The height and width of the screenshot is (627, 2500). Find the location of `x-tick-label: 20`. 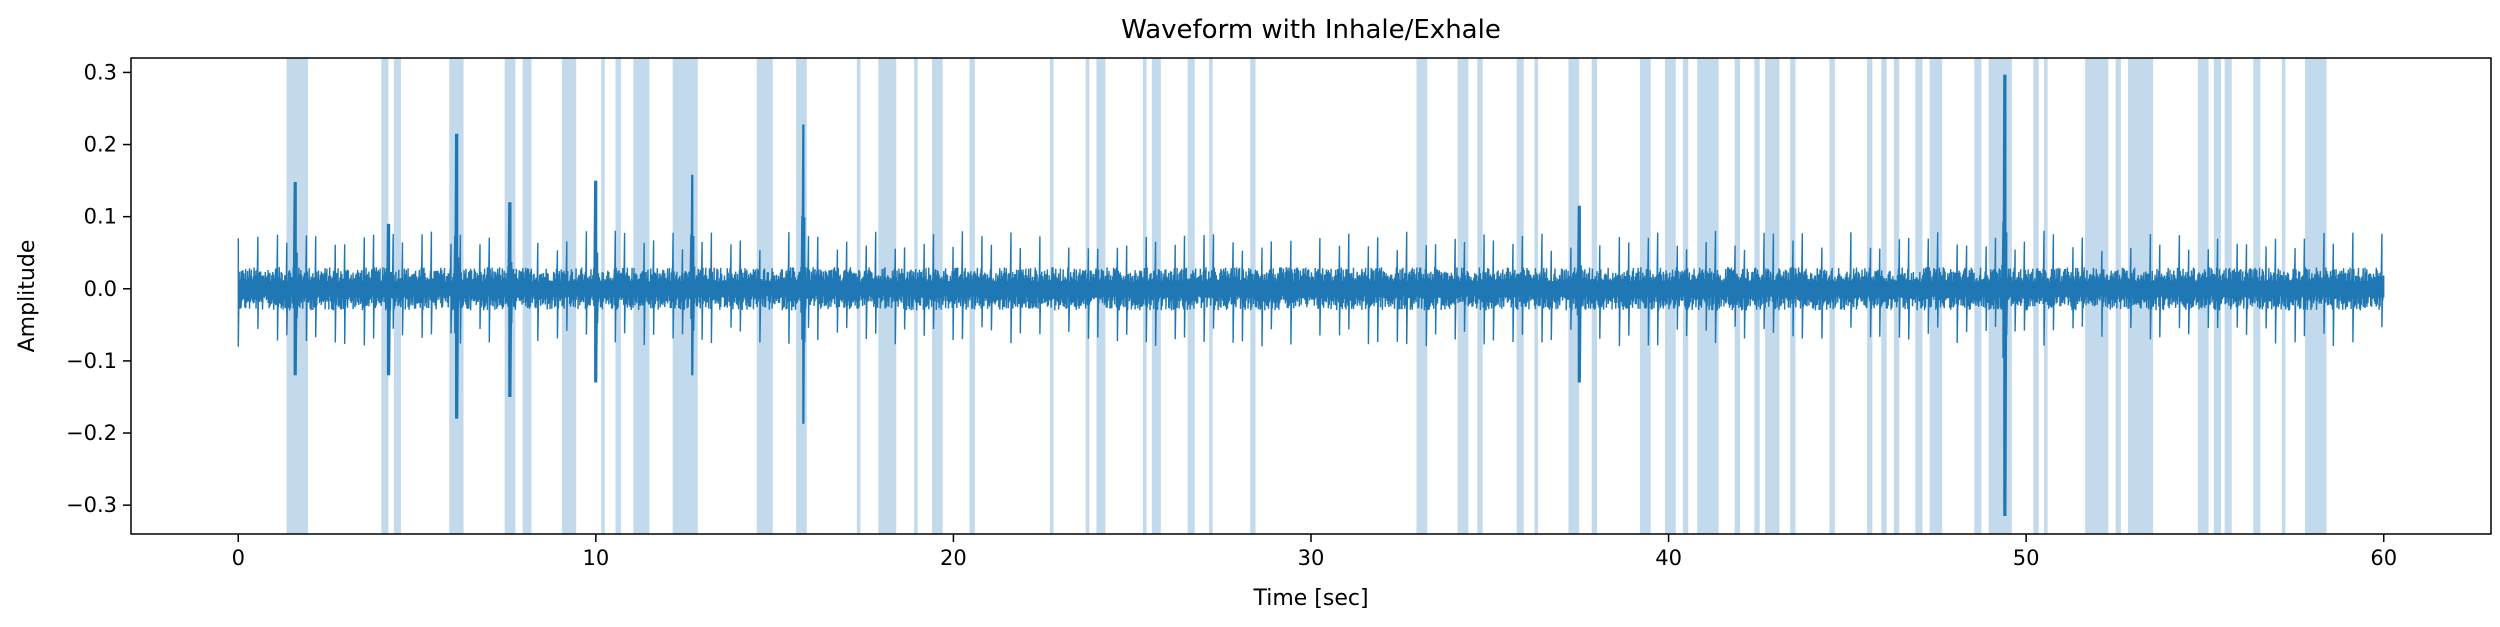

x-tick-label: 20 is located at coordinates (953, 558).